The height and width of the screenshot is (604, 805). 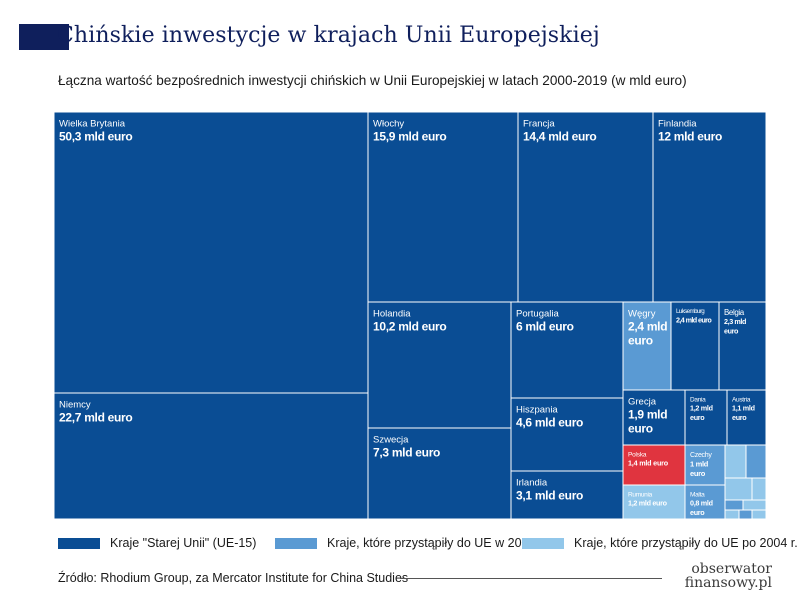 What do you see at coordinates (44, 37) in the screenshot?
I see `title-accent-block` at bounding box center [44, 37].